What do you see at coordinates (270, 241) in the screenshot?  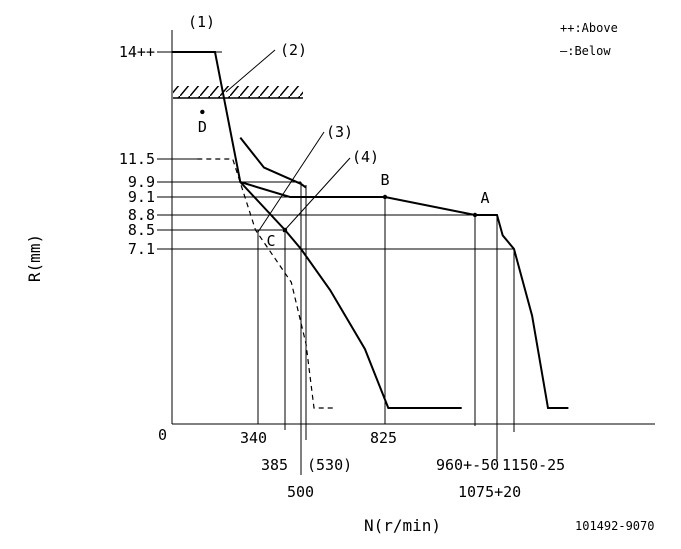 I see `point-label-C: C` at bounding box center [270, 241].